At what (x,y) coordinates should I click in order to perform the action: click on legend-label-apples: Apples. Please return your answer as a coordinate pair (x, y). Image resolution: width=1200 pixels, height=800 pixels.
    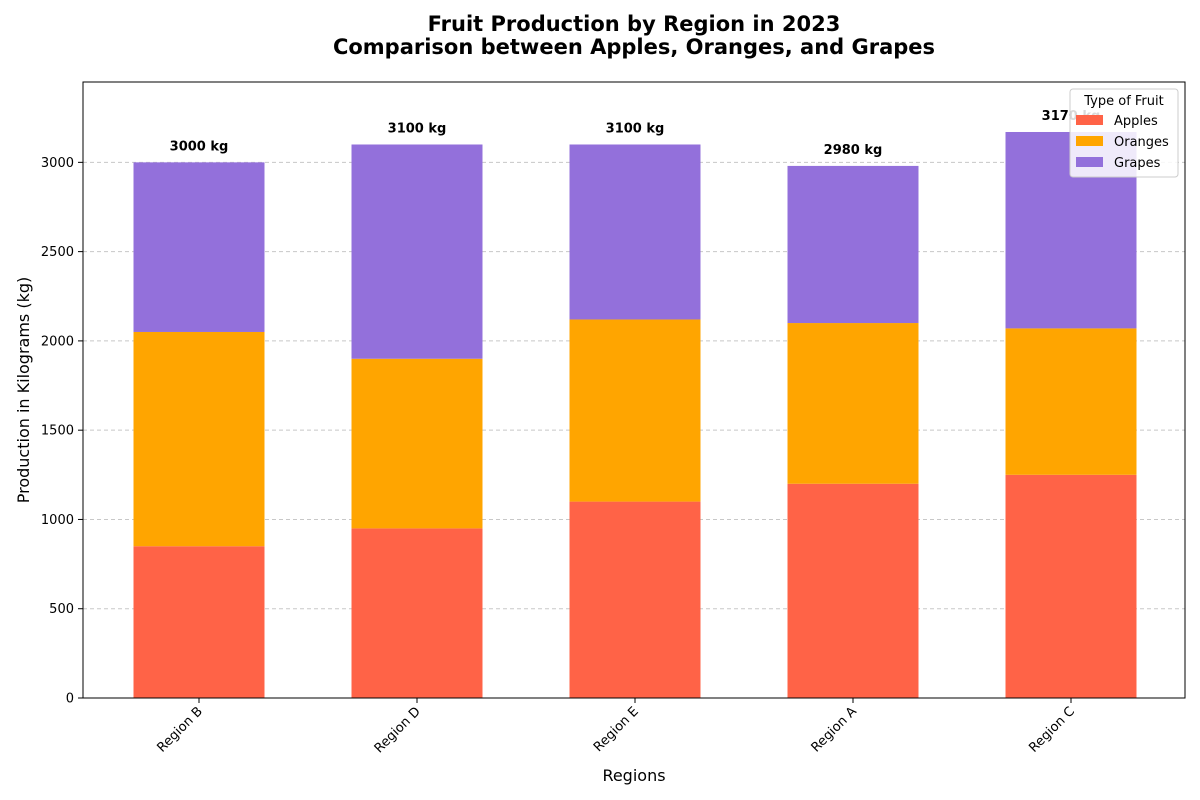
    Looking at the image, I should click on (1136, 121).